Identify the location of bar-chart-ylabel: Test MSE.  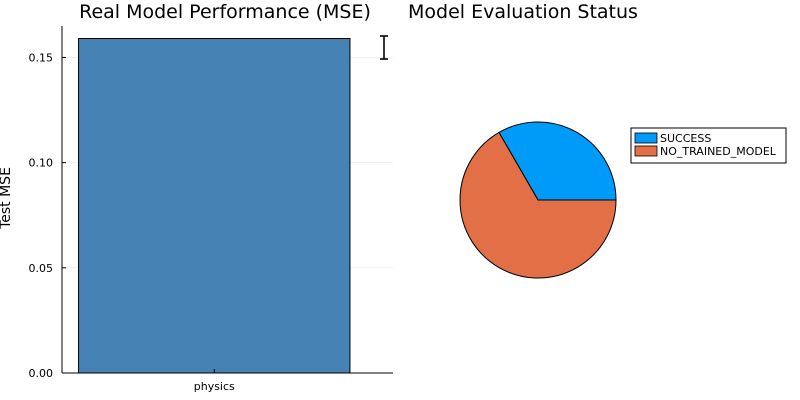
(7, 198).